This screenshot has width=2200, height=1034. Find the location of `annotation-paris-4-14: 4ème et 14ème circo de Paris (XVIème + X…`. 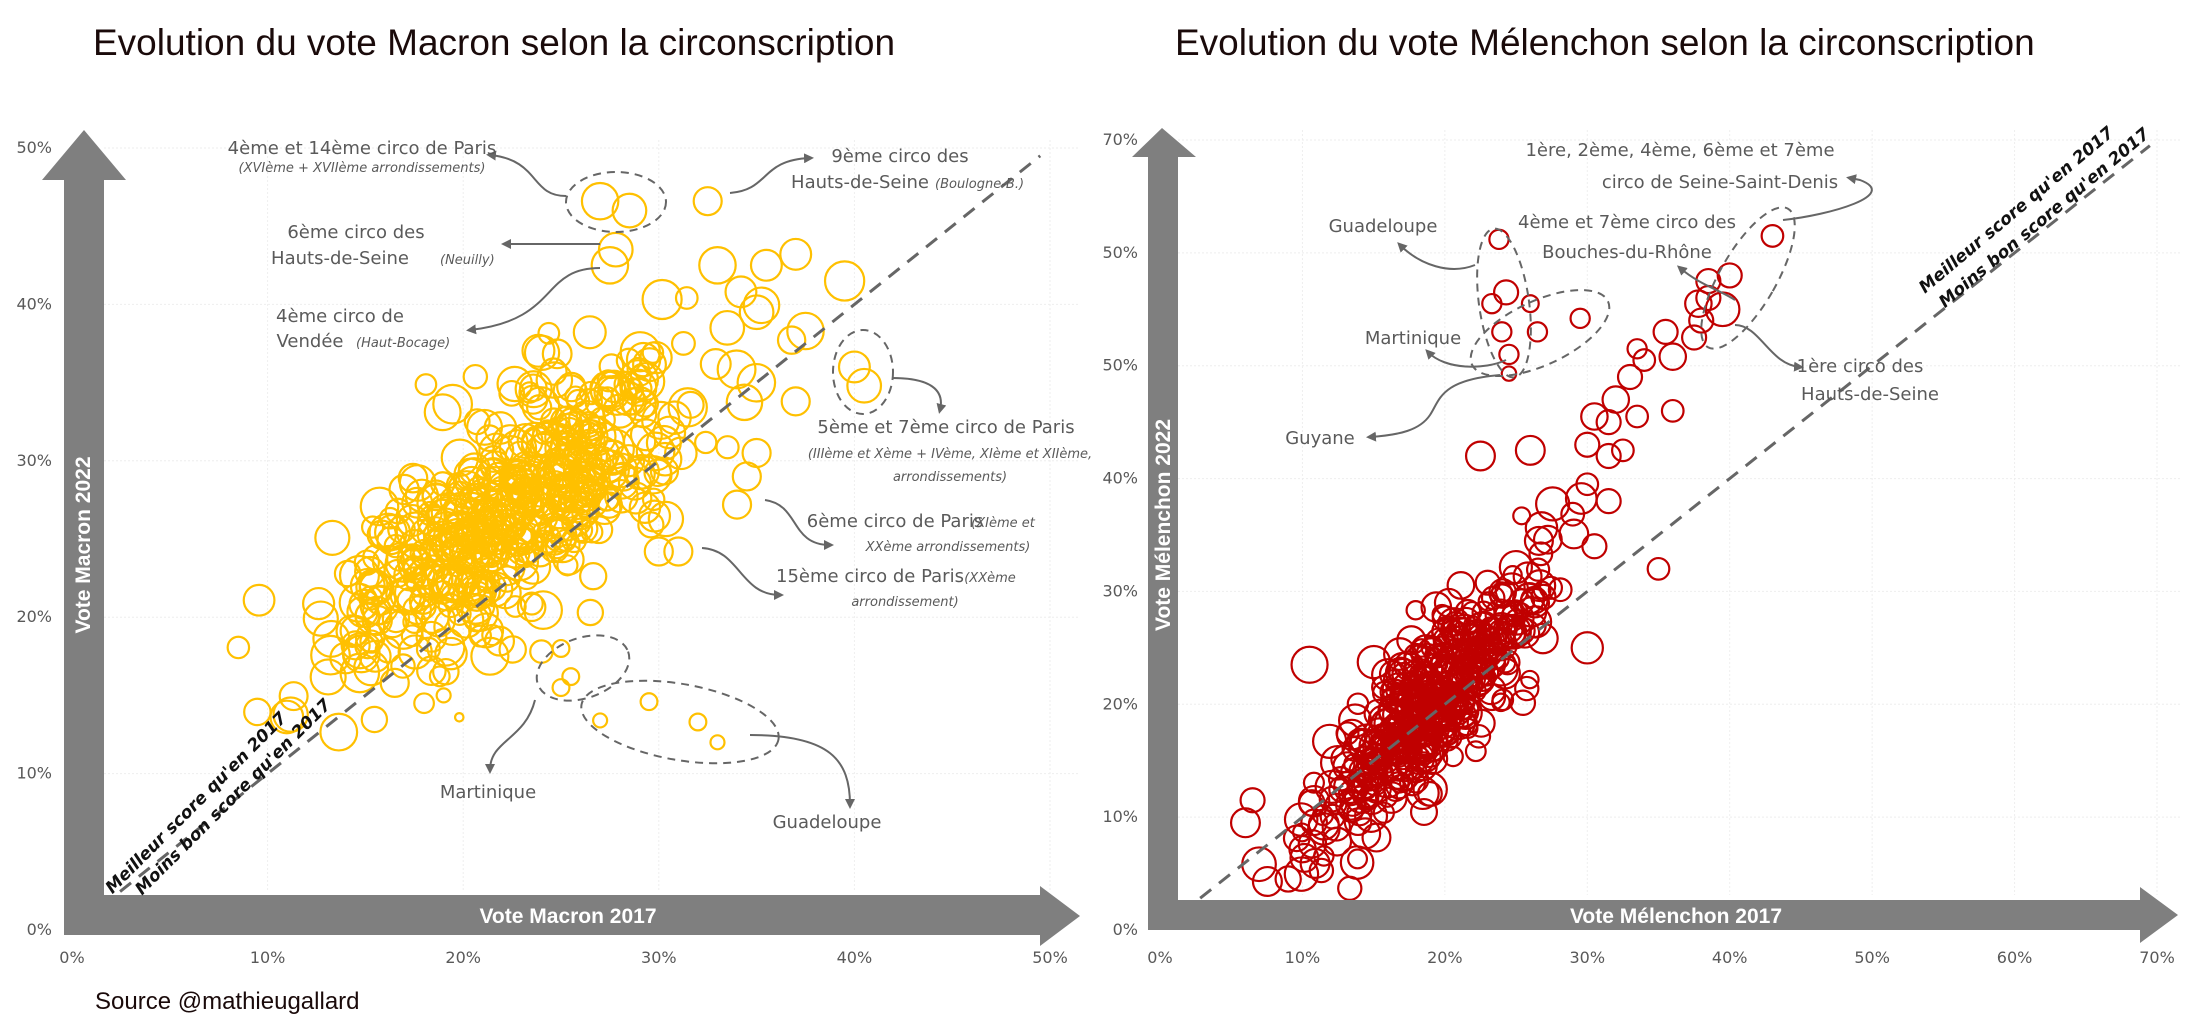

annotation-paris-4-14: 4ème et 14ème circo de Paris (XVIème + X… is located at coordinates (362, 157).